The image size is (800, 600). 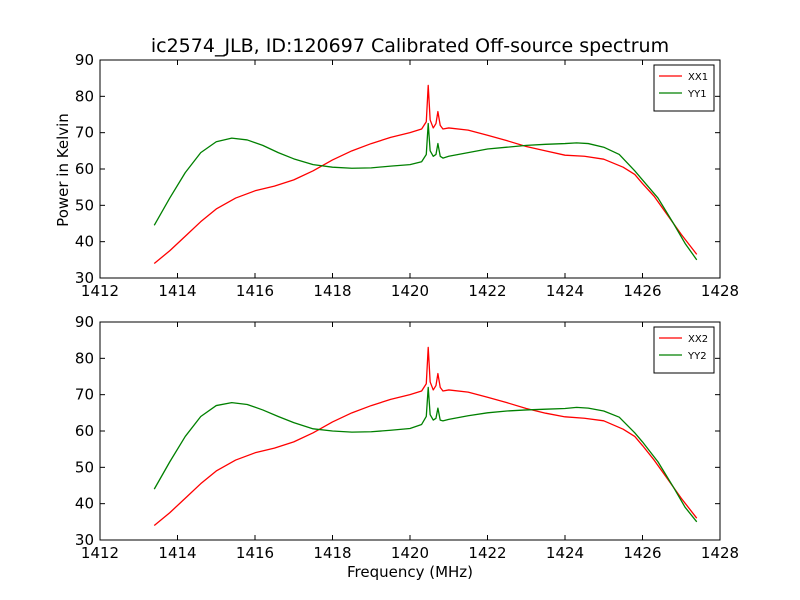 What do you see at coordinates (63, 170) in the screenshot?
I see `y-axis-label: Power in Kelvin` at bounding box center [63, 170].